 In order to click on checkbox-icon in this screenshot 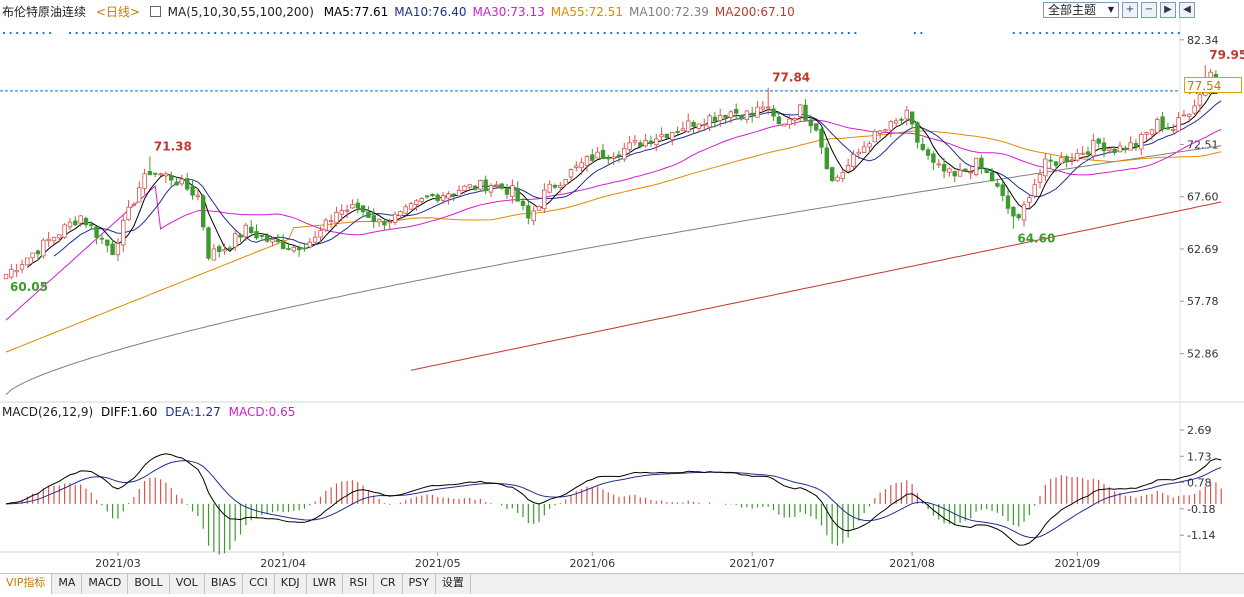, I will do `click(155, 11)`.